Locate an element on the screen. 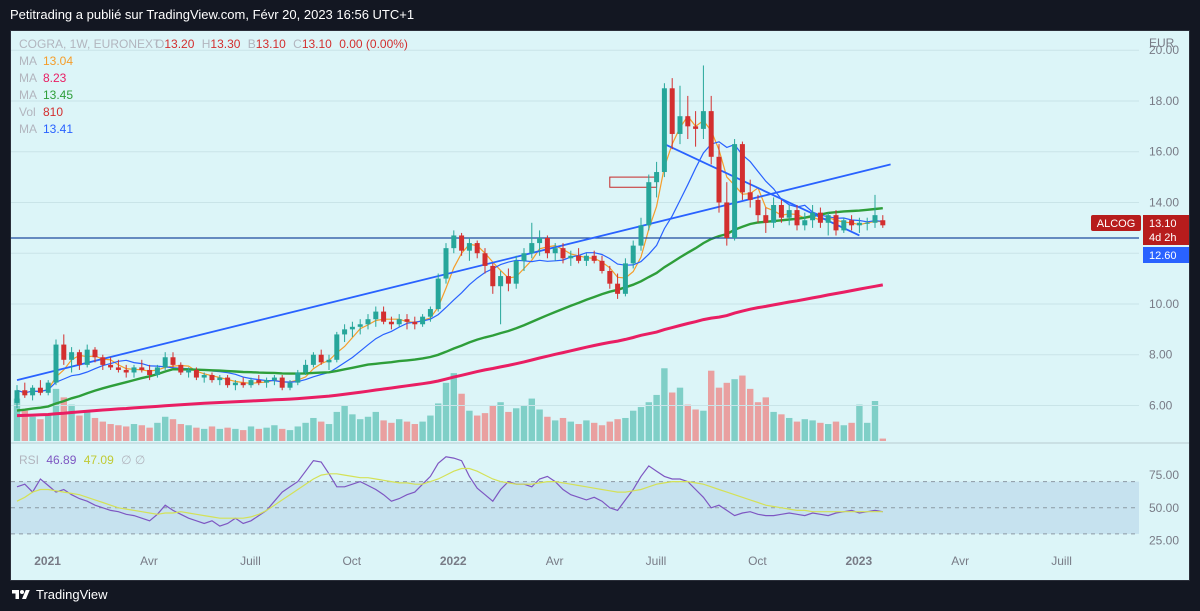 This screenshot has height=611, width=1200. last-price-badge is located at coordinates (1166, 230).